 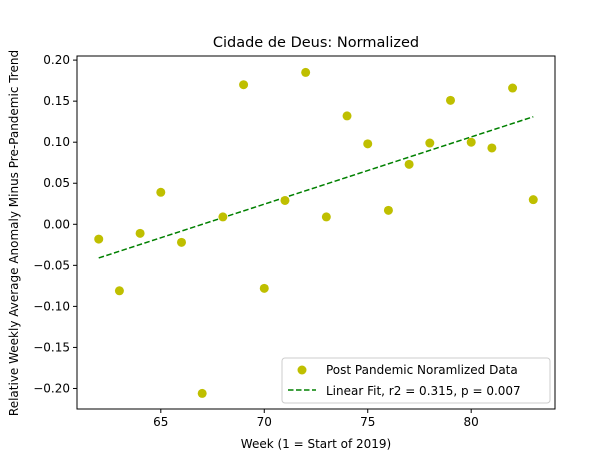 What do you see at coordinates (51, 347) in the screenshot?
I see `y-tick-label: −0.15` at bounding box center [51, 347].